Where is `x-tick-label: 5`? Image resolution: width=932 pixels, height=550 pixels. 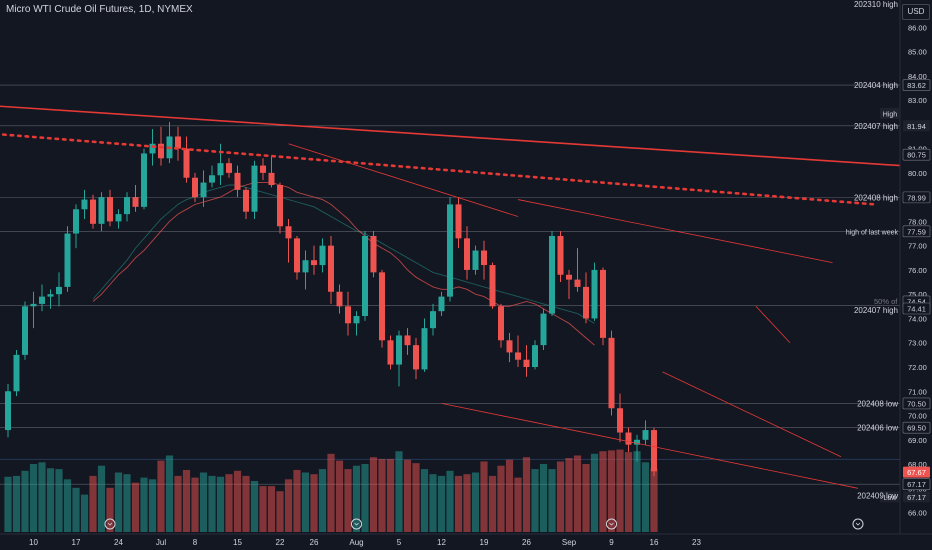 x-tick-label: 5 is located at coordinates (399, 542).